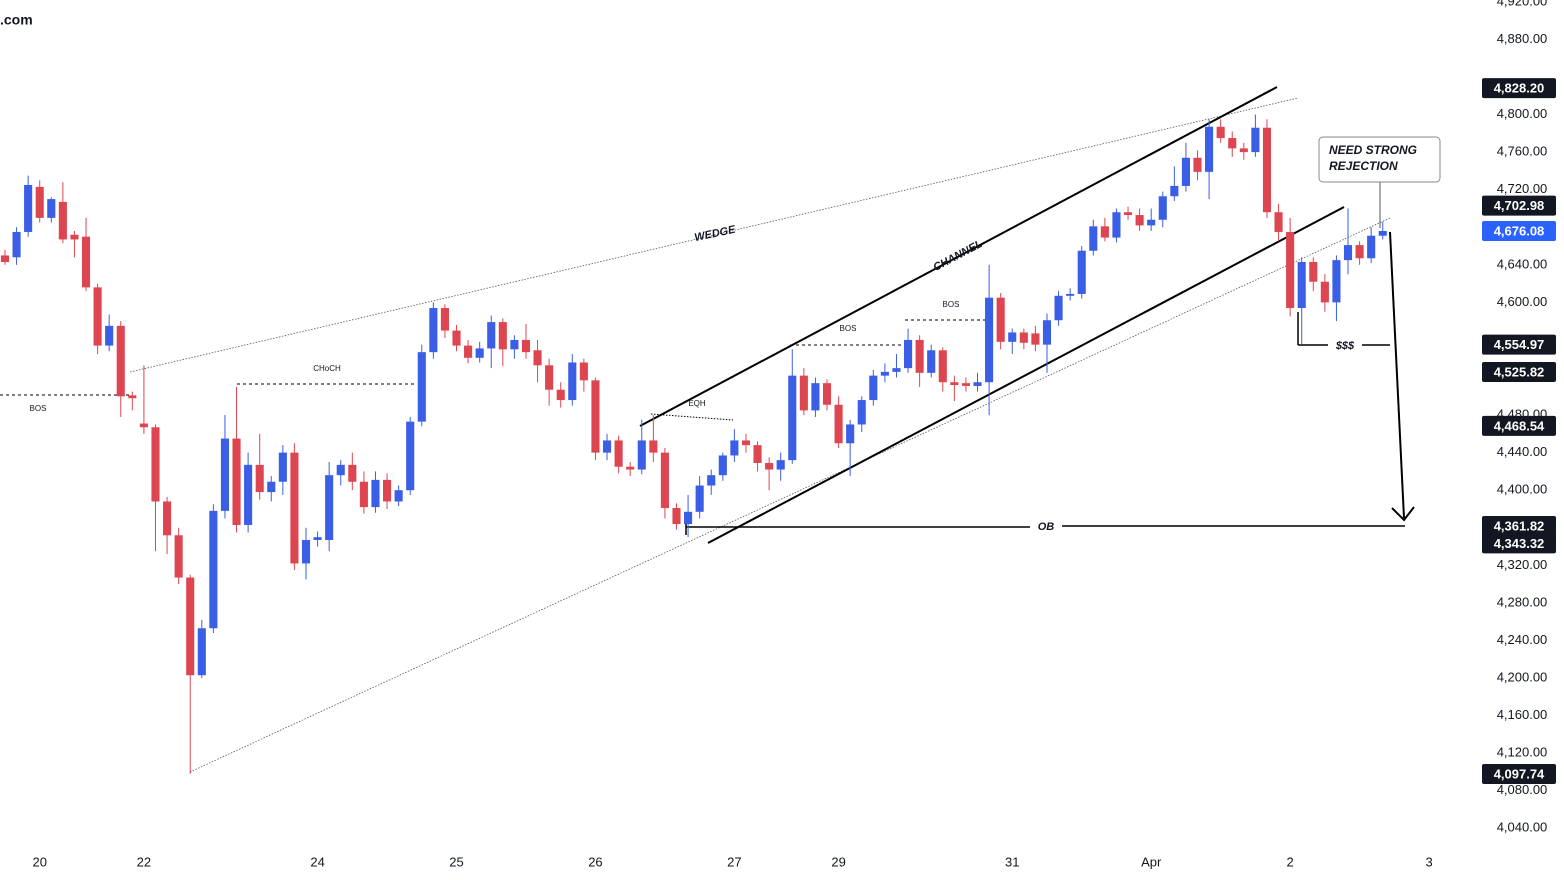 The width and height of the screenshot is (1564, 880). I want to click on price-tag-label: 4,525.82, so click(1519, 371).